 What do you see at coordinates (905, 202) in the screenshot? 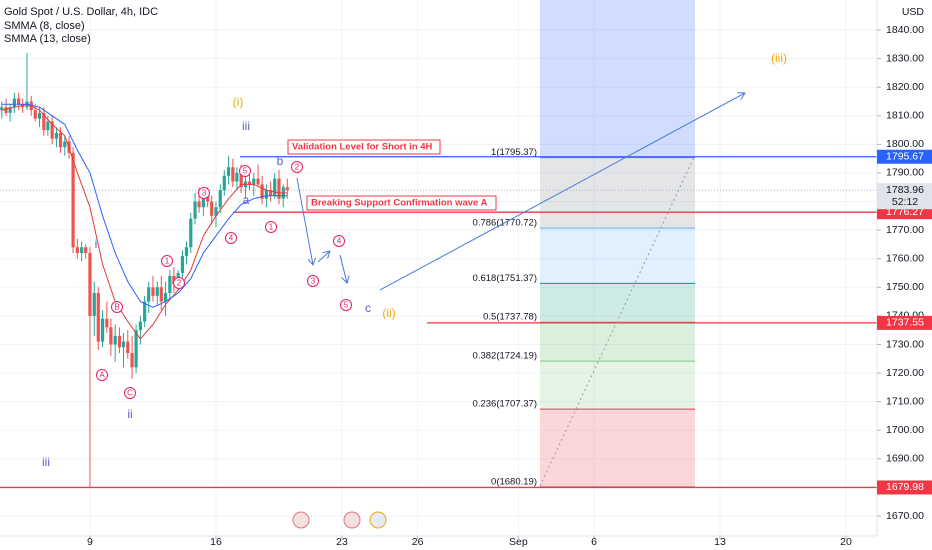
I see `countdown: 52:12` at bounding box center [905, 202].